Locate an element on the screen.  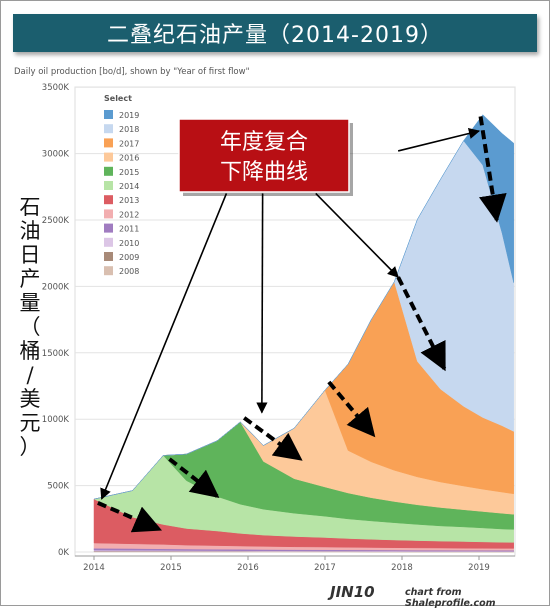
legend-item-label: 2019 is located at coordinates (129, 115).